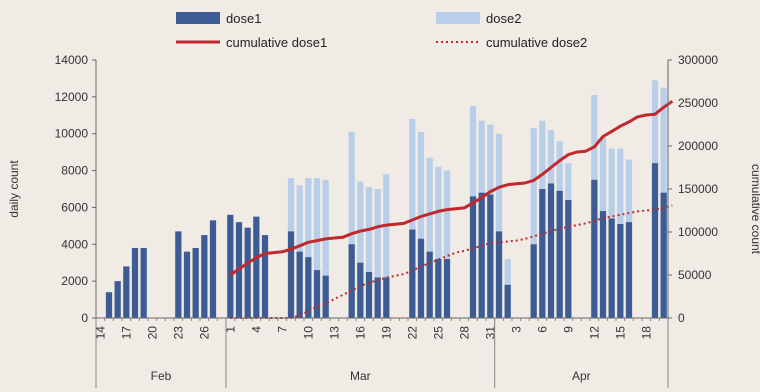 Image resolution: width=760 pixels, height=392 pixels. Describe the element at coordinates (74, 244) in the screenshot. I see `y-tick-label: 4000` at that location.